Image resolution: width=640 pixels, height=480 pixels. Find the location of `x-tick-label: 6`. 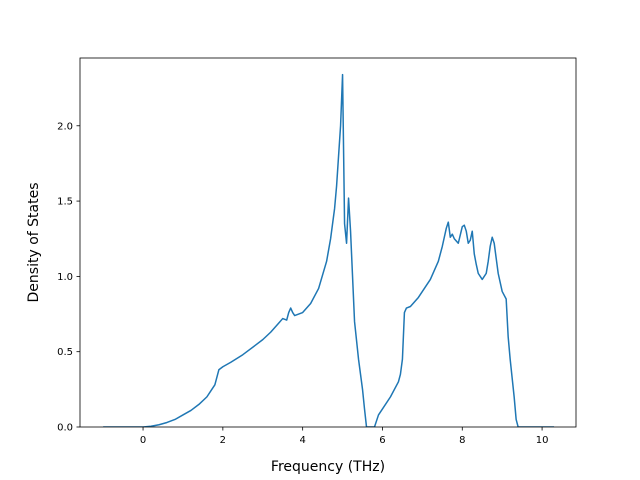

x-tick-label: 6 is located at coordinates (382, 440).